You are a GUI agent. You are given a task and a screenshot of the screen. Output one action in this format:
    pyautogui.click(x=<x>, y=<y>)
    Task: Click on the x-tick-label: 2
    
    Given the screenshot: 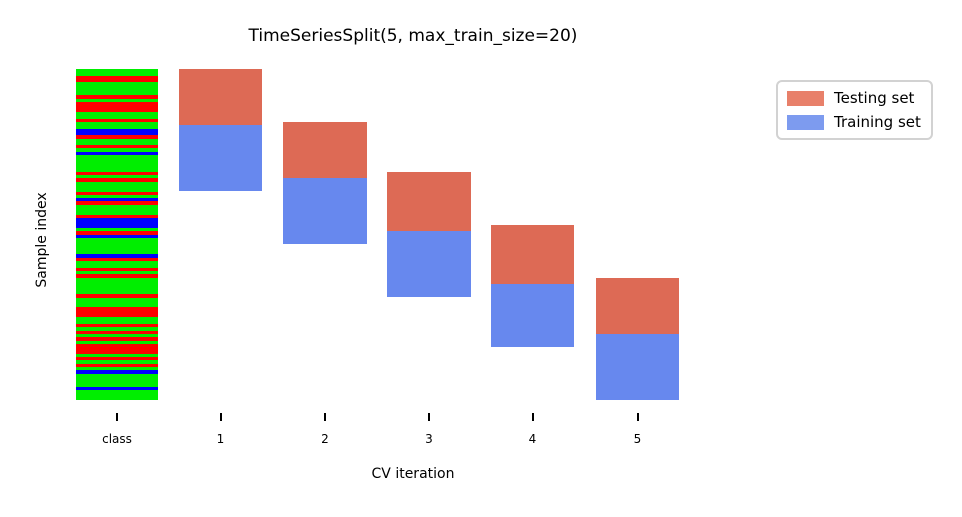 What is the action you would take?
    pyautogui.click(x=325, y=439)
    